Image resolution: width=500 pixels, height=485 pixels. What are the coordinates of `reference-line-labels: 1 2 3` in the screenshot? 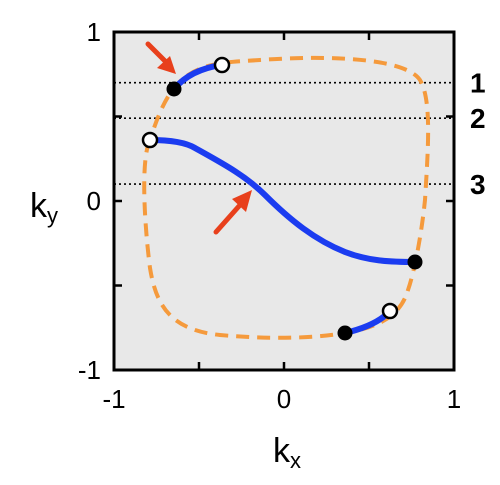 It's located at (478, 134).